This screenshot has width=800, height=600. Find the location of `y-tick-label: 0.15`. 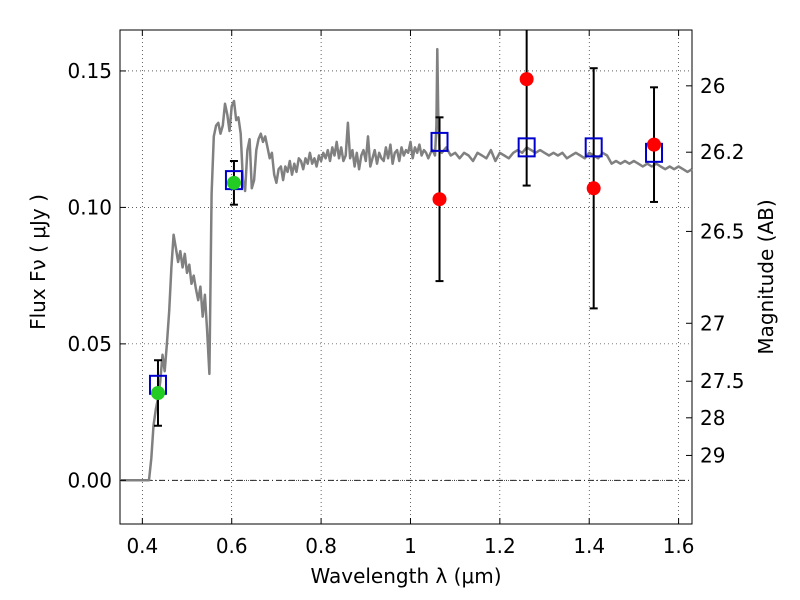

y-tick-label: 0.15 is located at coordinates (89, 71).